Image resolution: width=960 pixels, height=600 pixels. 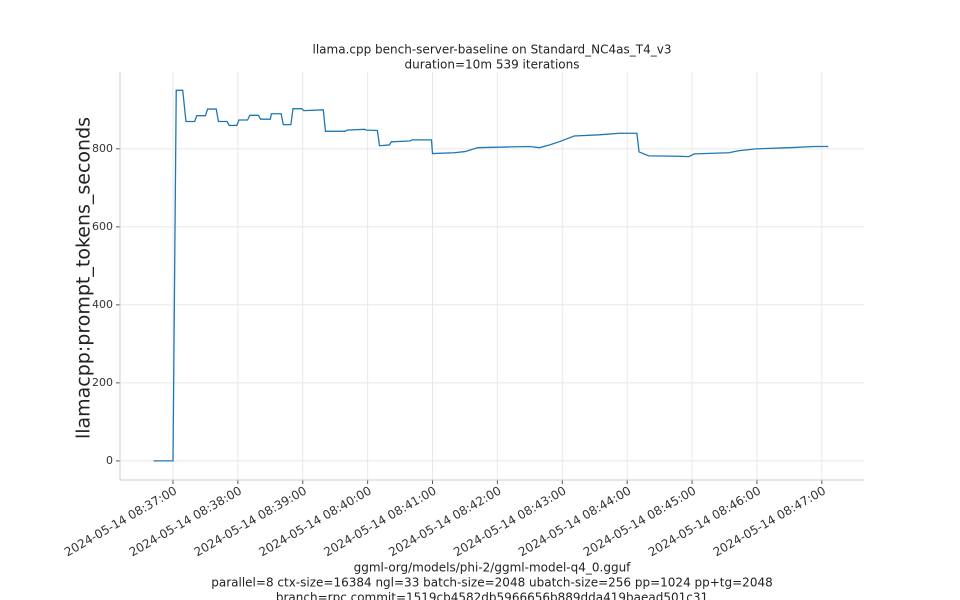 What do you see at coordinates (185, 522) in the screenshot?
I see `x-tick-label: 2024-05-14 08:38:00` at bounding box center [185, 522].